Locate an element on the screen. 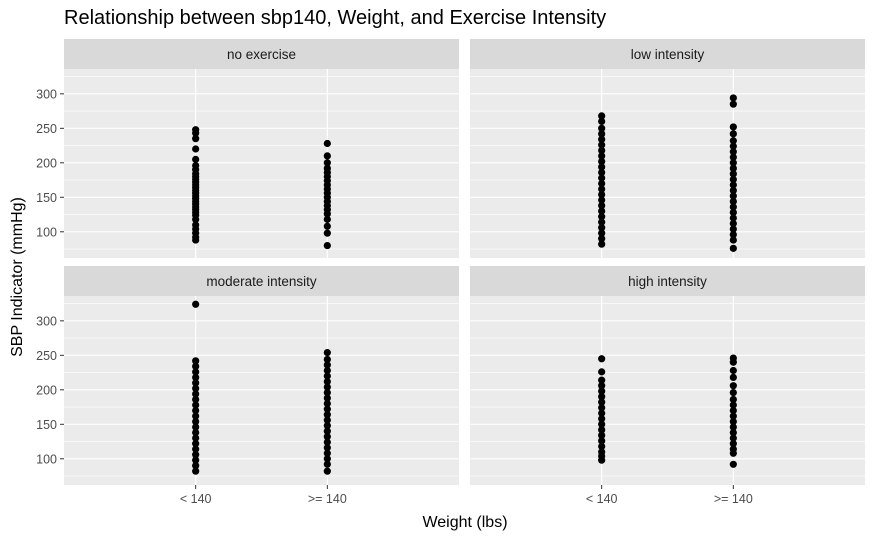 The image size is (875, 540). facet-label: no exercise is located at coordinates (261, 54).